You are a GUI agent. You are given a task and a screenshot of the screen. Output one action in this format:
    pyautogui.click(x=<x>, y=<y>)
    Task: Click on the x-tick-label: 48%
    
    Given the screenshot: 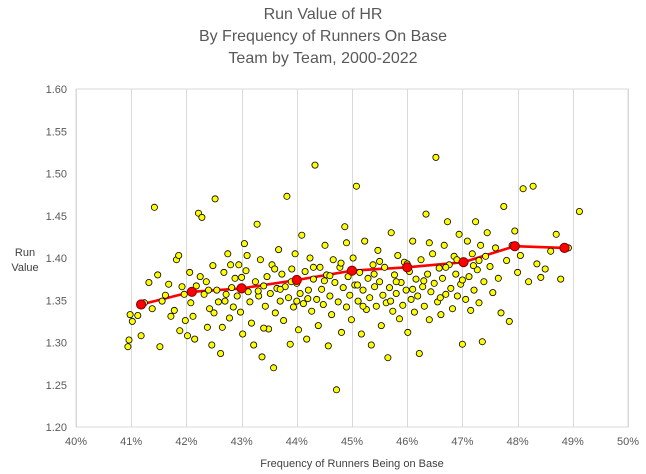 What is the action you would take?
    pyautogui.click(x=518, y=442)
    